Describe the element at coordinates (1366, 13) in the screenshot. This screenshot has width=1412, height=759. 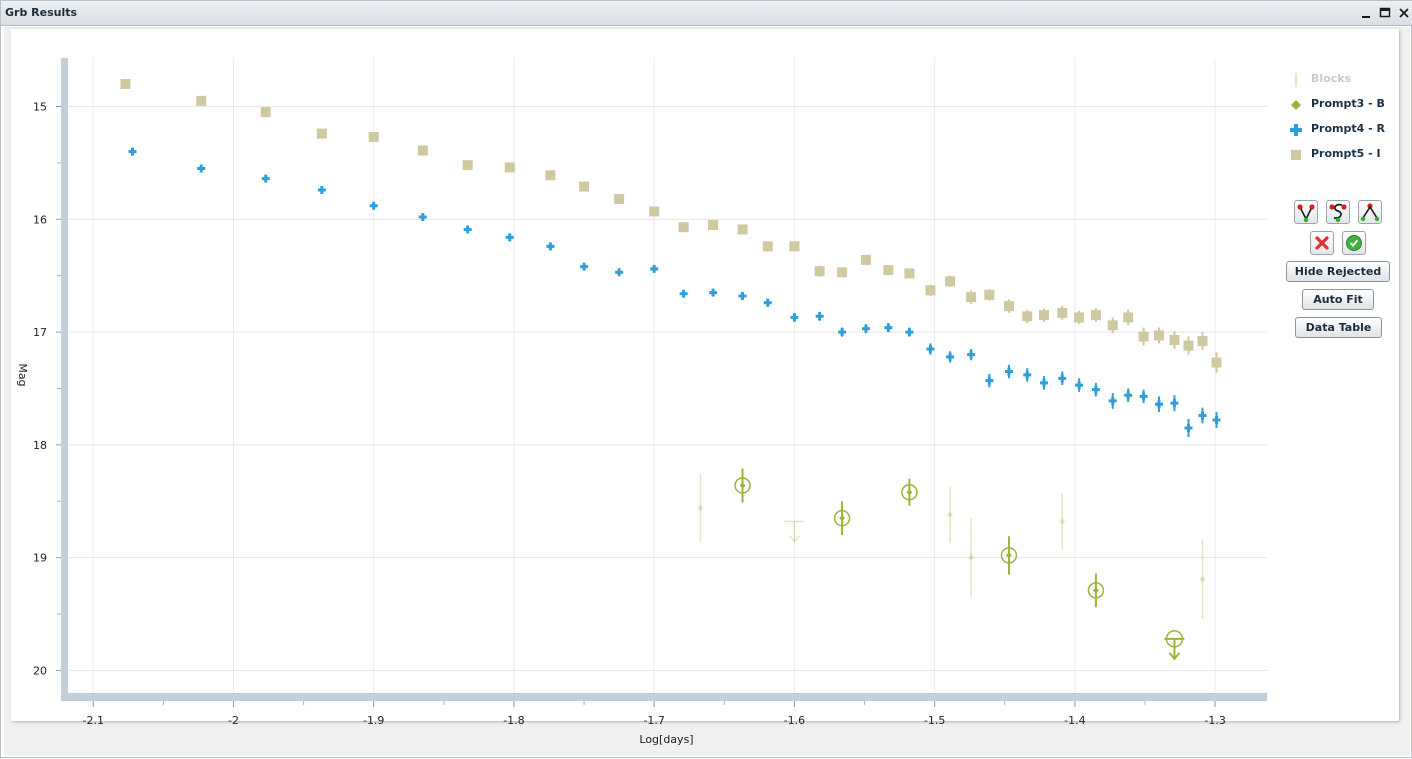
I see `minimize-icon` at that location.